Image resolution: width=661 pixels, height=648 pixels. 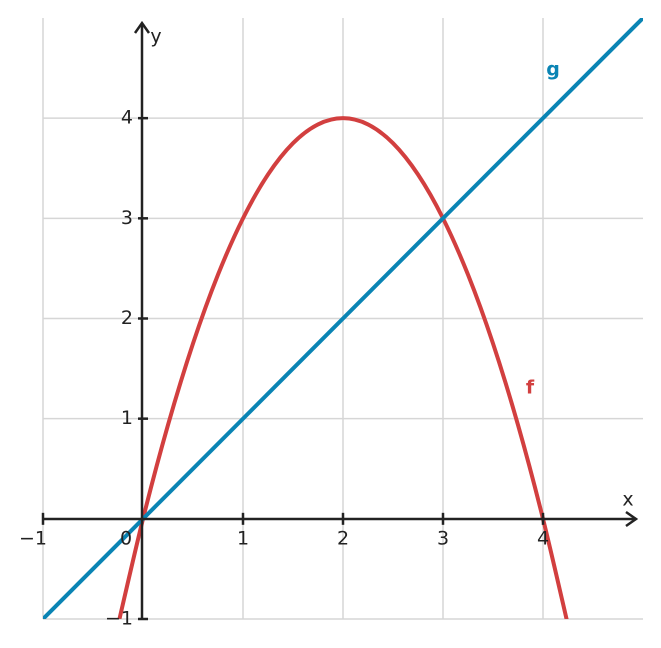 What do you see at coordinates (530, 388) in the screenshot?
I see `f-label: f` at bounding box center [530, 388].